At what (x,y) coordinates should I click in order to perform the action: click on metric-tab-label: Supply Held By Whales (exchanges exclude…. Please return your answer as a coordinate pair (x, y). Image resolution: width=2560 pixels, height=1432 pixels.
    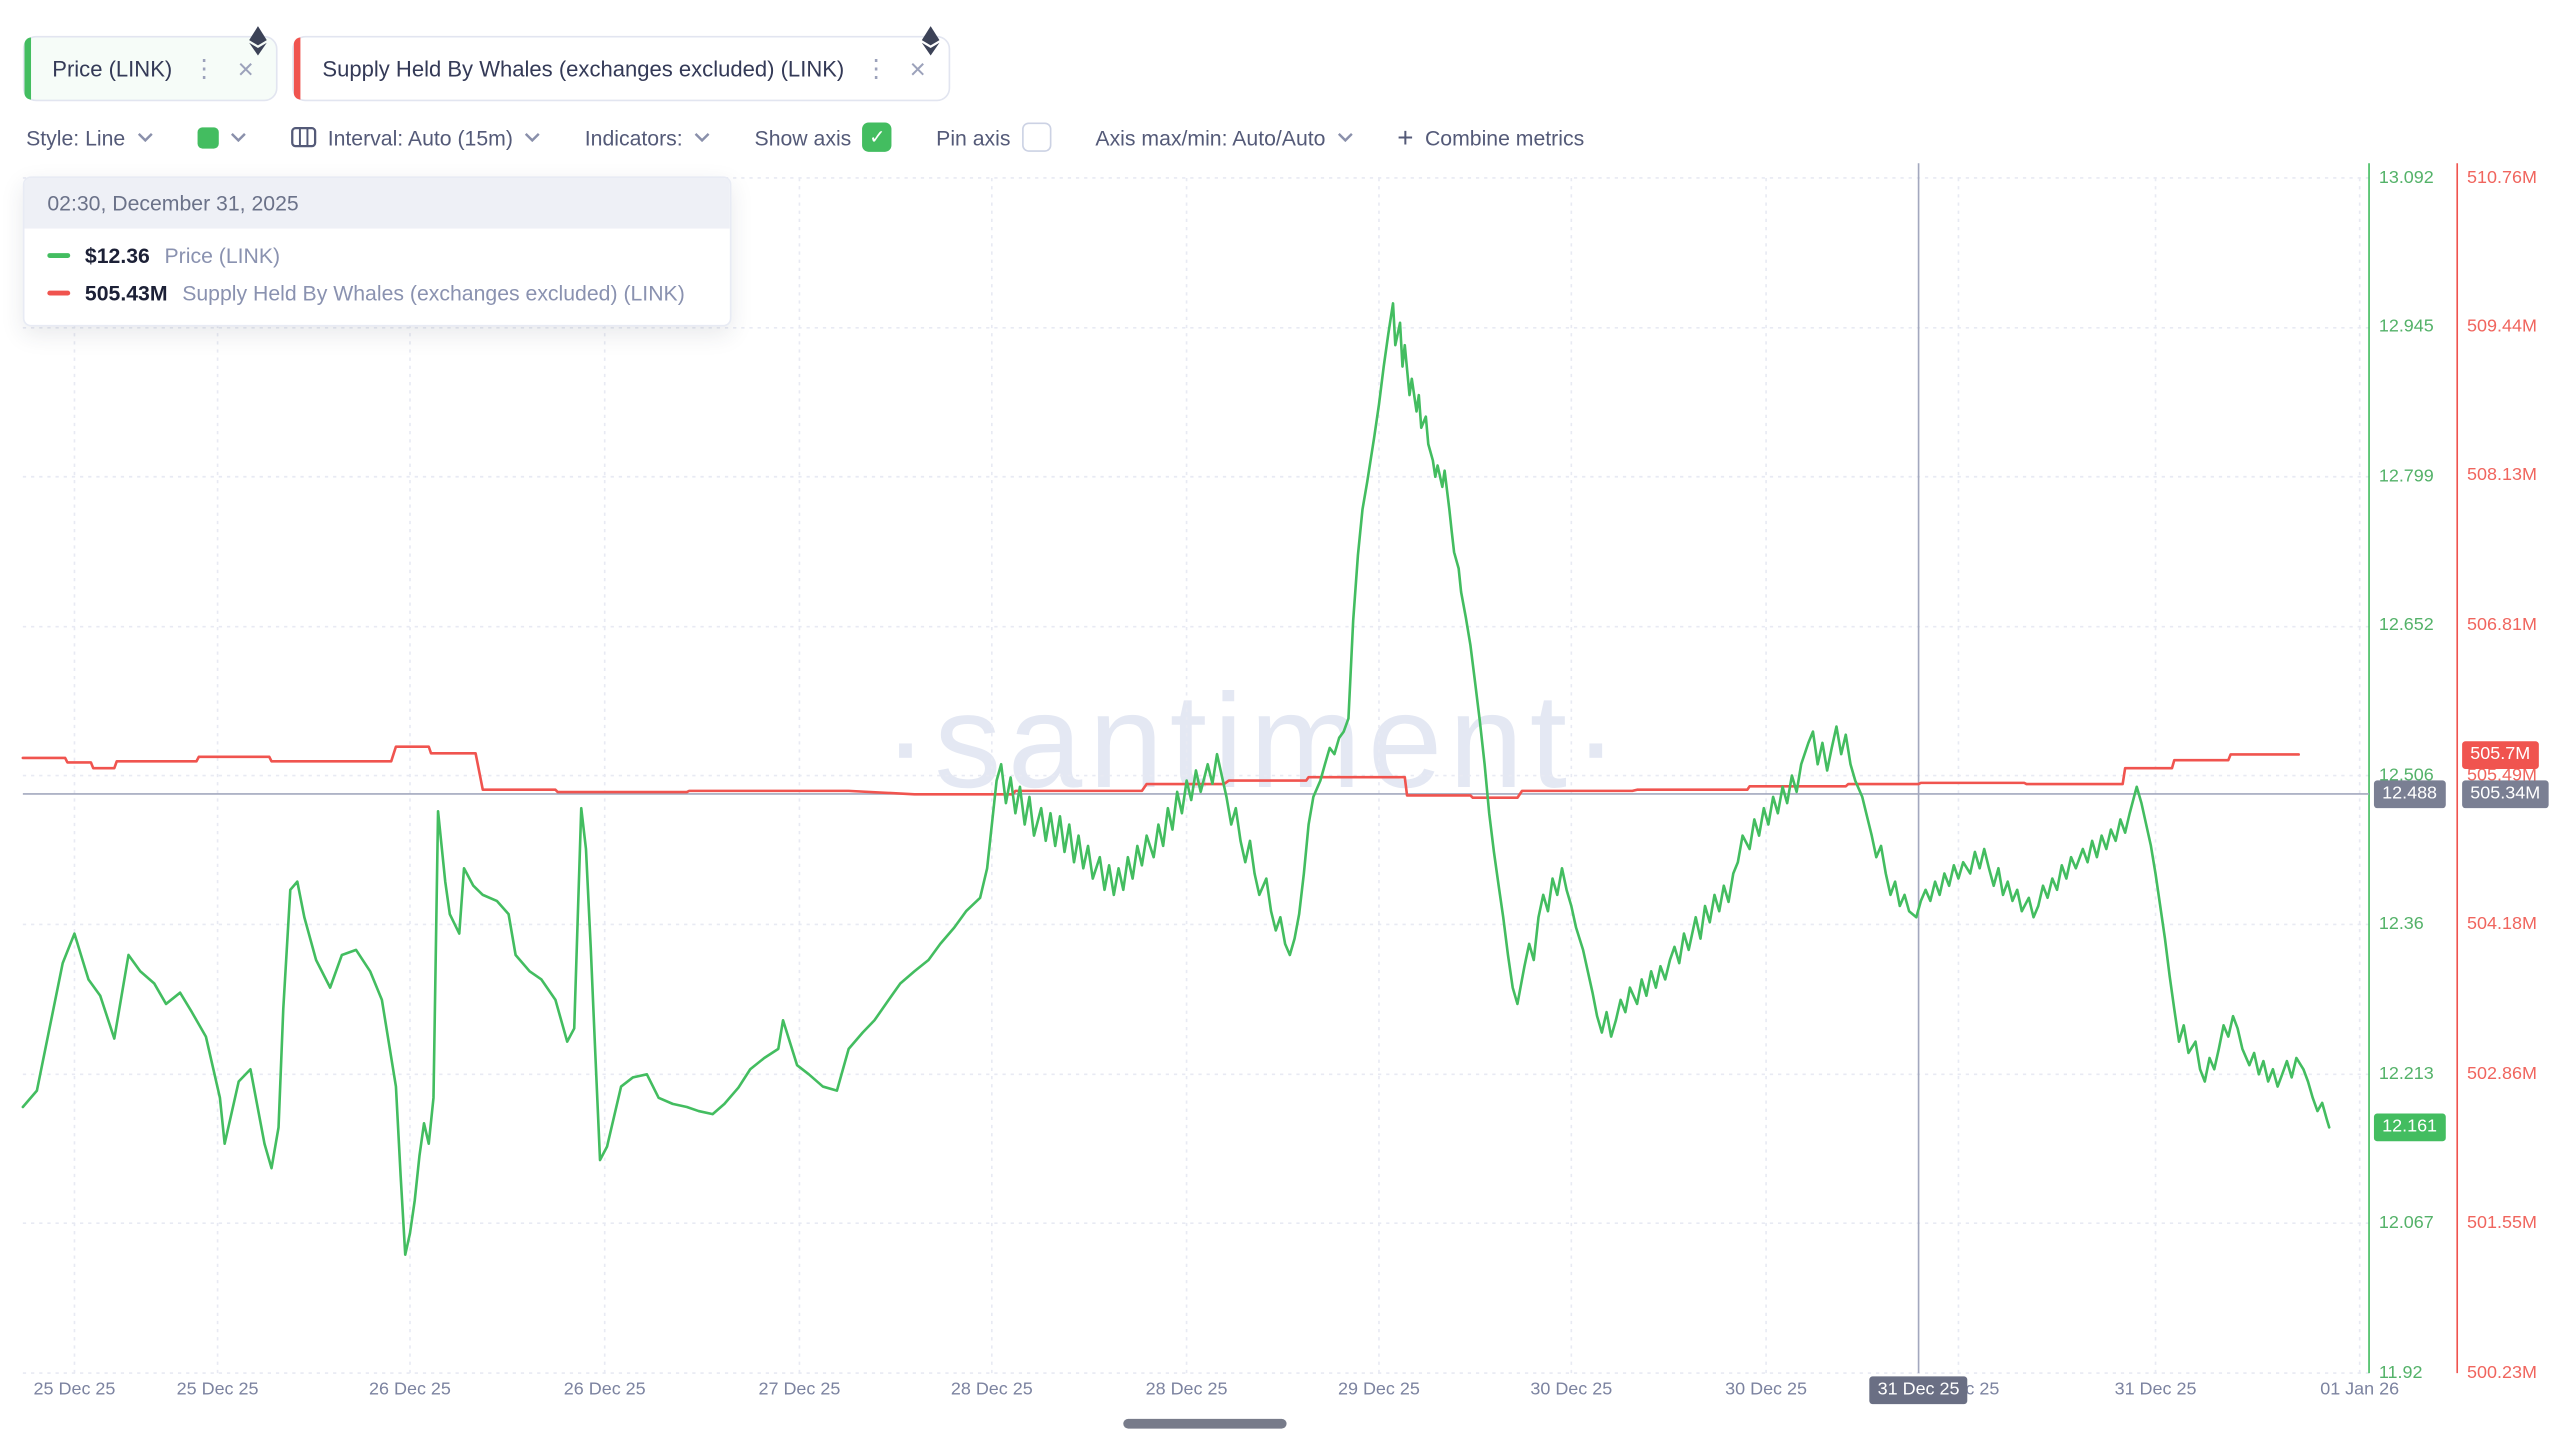
    Looking at the image, I should click on (583, 68).